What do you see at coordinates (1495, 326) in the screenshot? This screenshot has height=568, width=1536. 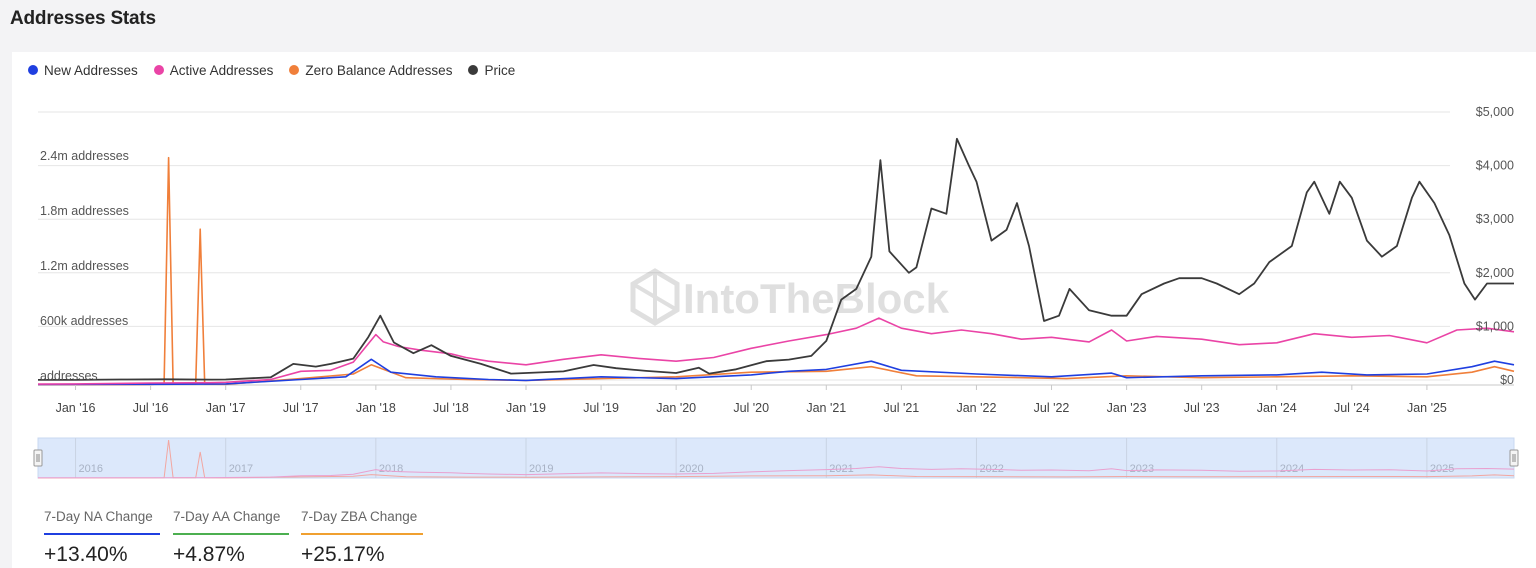 I see `y-right-tick-label: $1,000` at bounding box center [1495, 326].